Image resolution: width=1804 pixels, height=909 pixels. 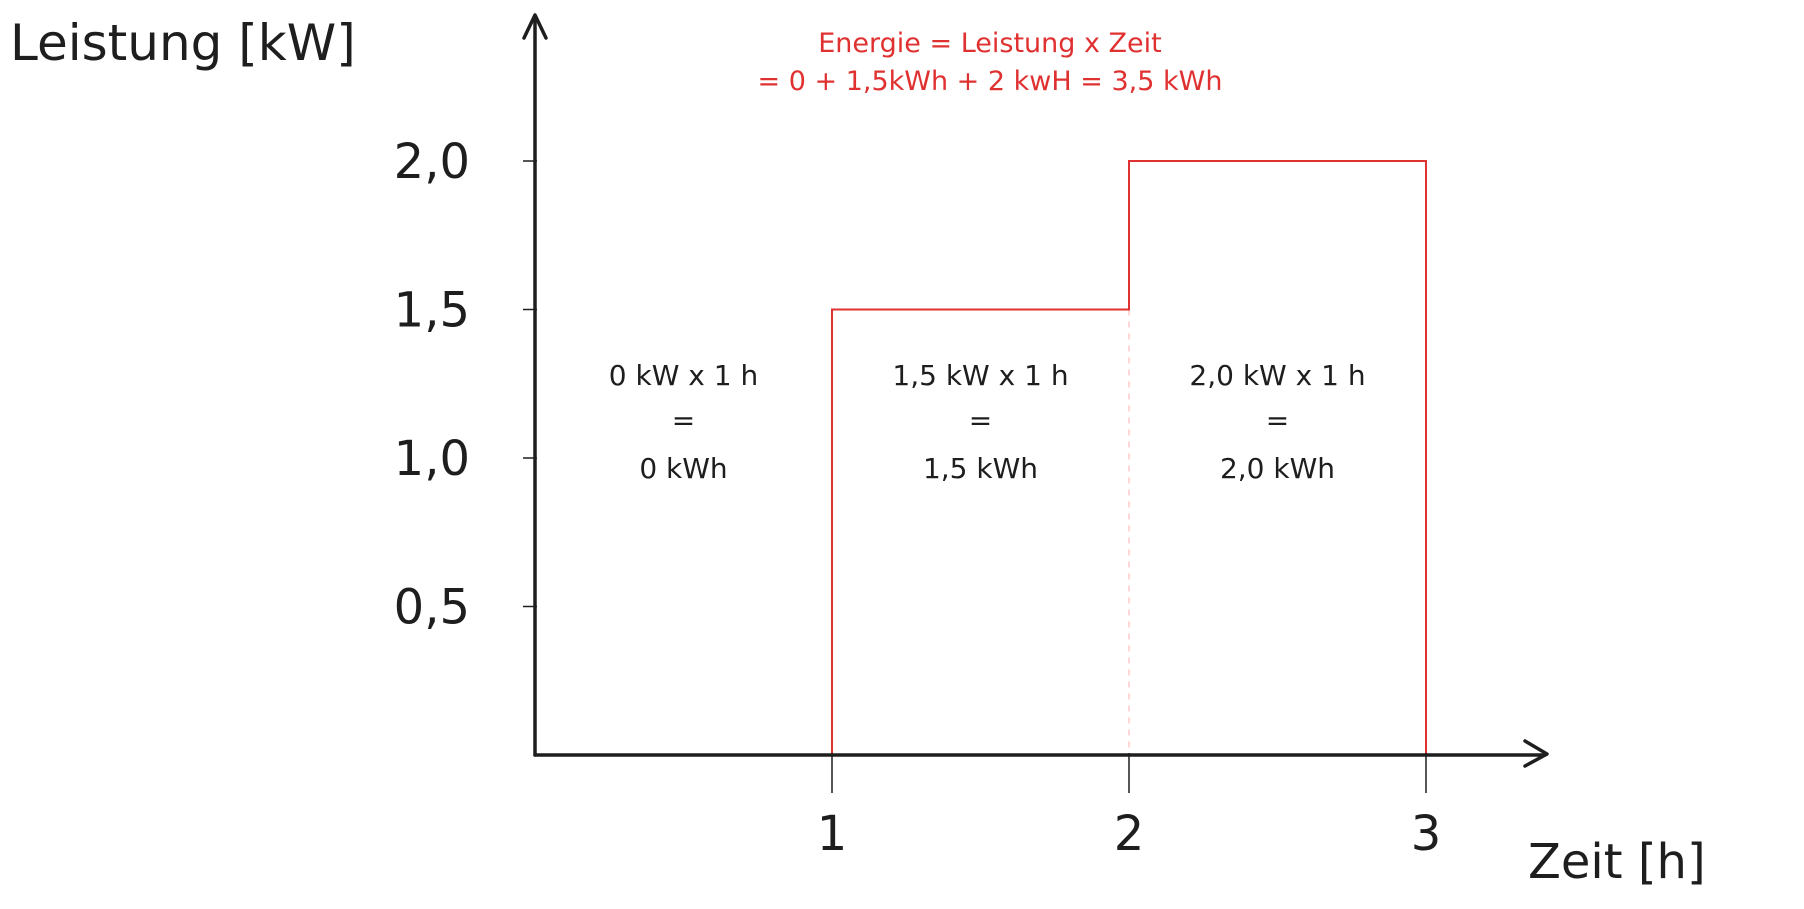 What do you see at coordinates (683, 468) in the screenshot?
I see `interval-label-line3: 0 kWh` at bounding box center [683, 468].